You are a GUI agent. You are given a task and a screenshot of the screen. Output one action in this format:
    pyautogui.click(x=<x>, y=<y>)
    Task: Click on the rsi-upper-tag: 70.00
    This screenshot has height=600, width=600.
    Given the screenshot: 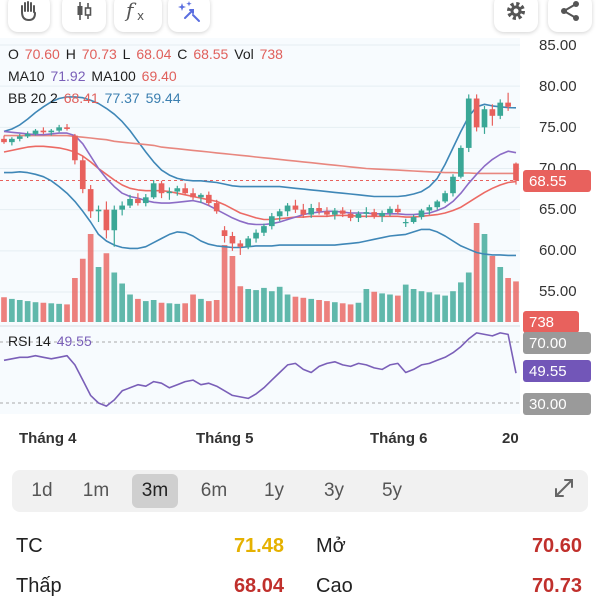 What is the action you would take?
    pyautogui.click(x=557, y=343)
    